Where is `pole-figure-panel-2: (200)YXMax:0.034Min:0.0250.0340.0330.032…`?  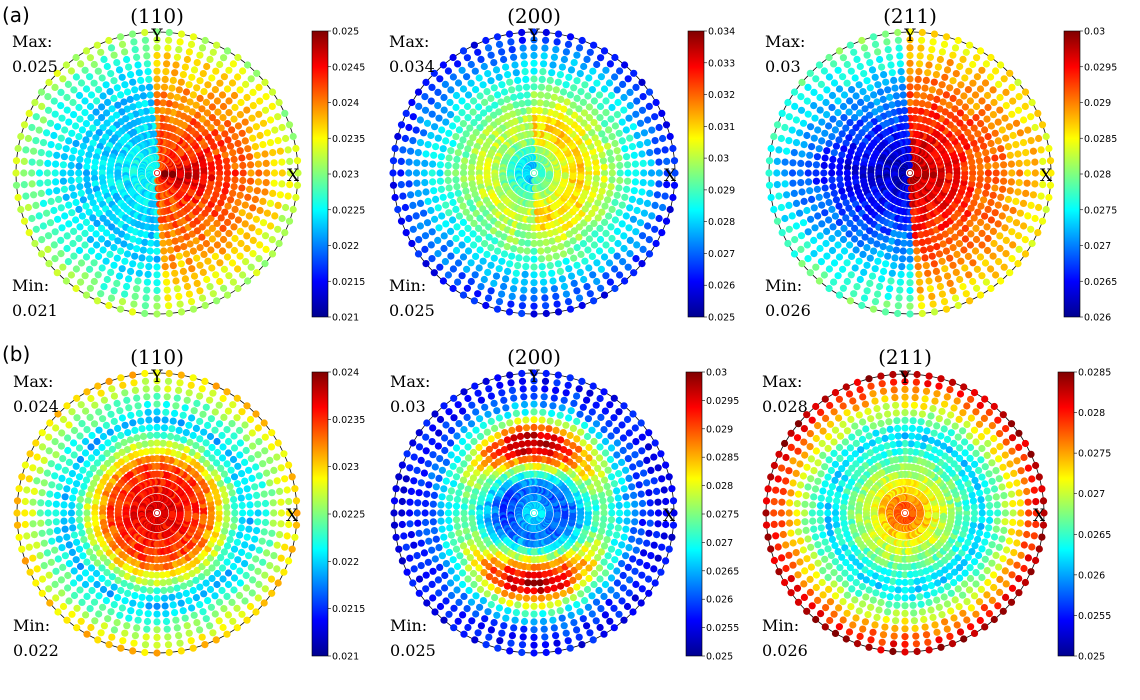 pole-figure-panel-2: (200)YXMax:0.034Min:0.0250.0340.0330.032… is located at coordinates (562, 164).